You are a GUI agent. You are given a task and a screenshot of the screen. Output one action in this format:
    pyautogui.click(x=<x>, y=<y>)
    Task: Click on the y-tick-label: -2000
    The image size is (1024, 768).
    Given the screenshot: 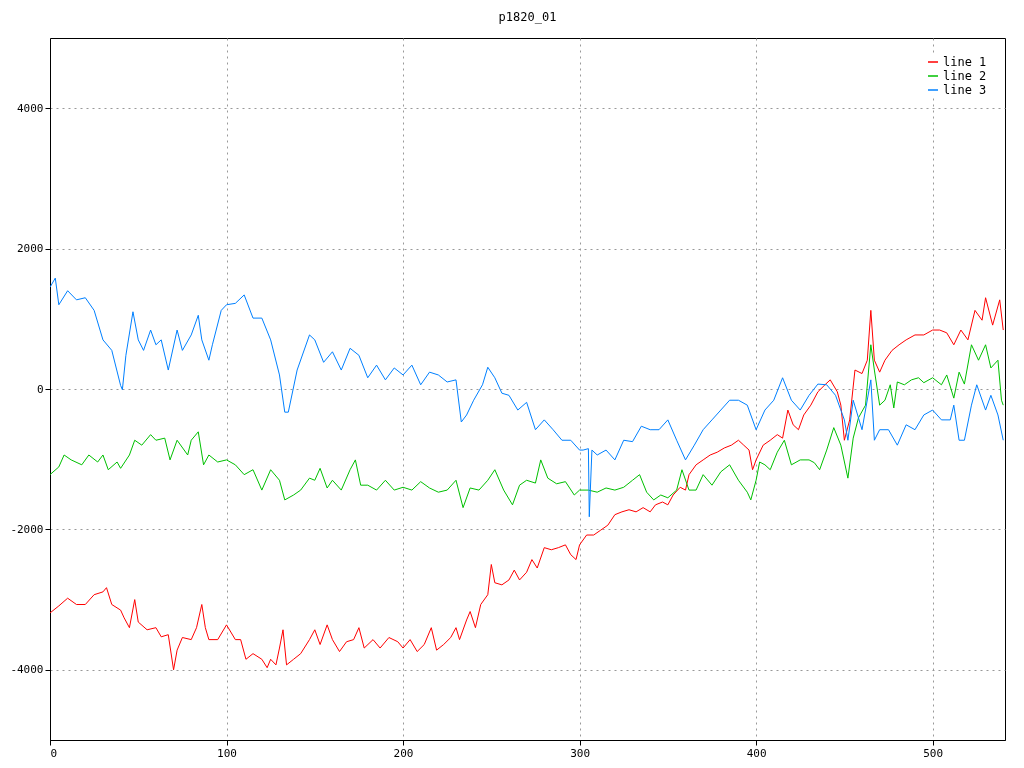 What is the action you would take?
    pyautogui.click(x=27, y=529)
    